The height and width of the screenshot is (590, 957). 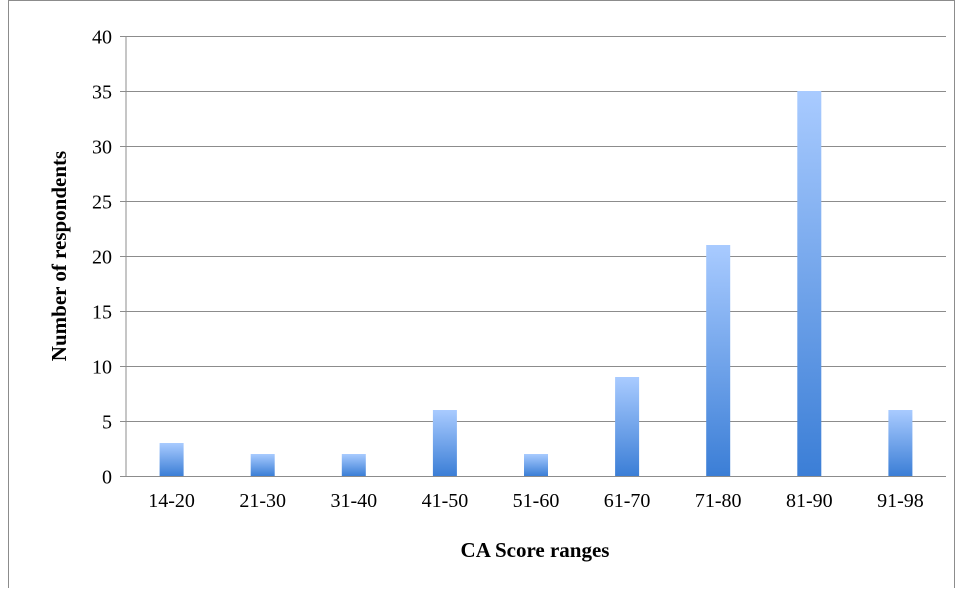 What do you see at coordinates (102, 368) in the screenshot?
I see `y-tick-label: 10` at bounding box center [102, 368].